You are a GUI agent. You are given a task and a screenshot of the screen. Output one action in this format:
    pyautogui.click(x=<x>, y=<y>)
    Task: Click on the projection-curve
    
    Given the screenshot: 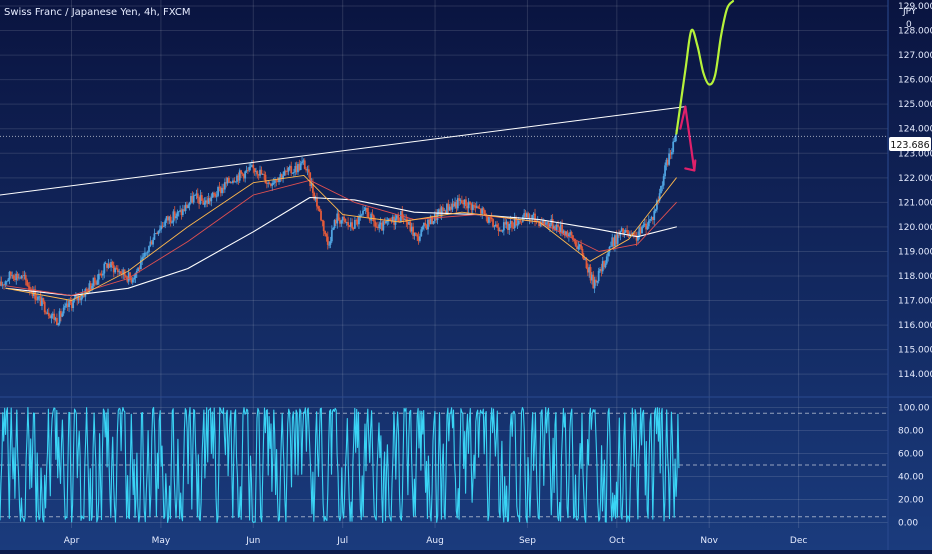 What is the action you would take?
    pyautogui.click(x=705, y=67)
    